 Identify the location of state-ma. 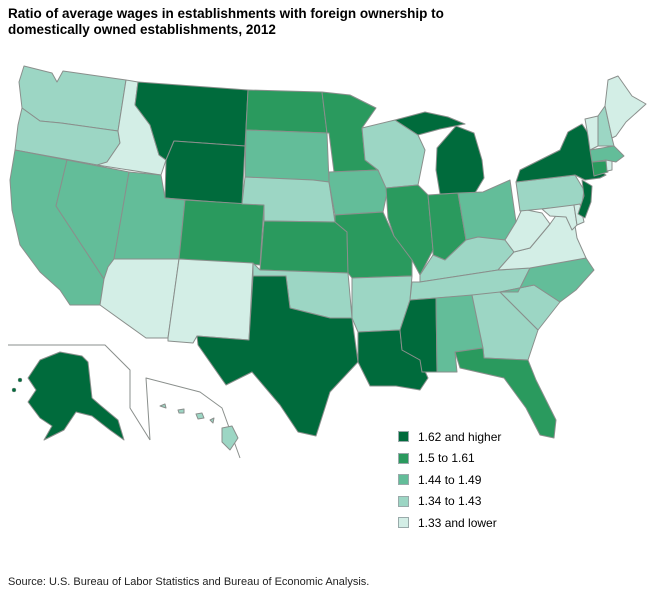
(607, 154).